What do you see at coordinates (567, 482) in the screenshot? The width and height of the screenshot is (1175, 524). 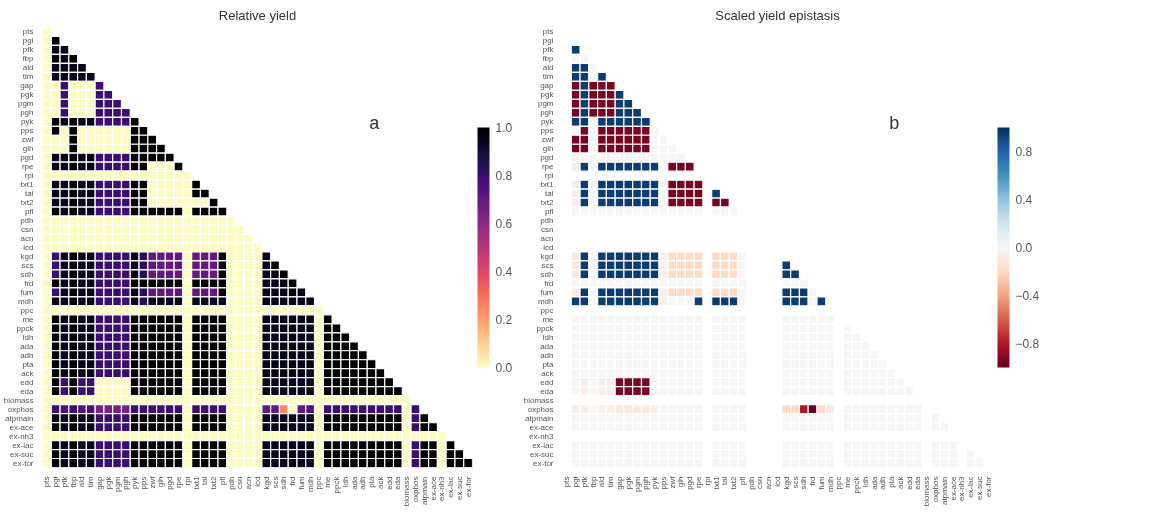 I see `x-tick-label: pts` at bounding box center [567, 482].